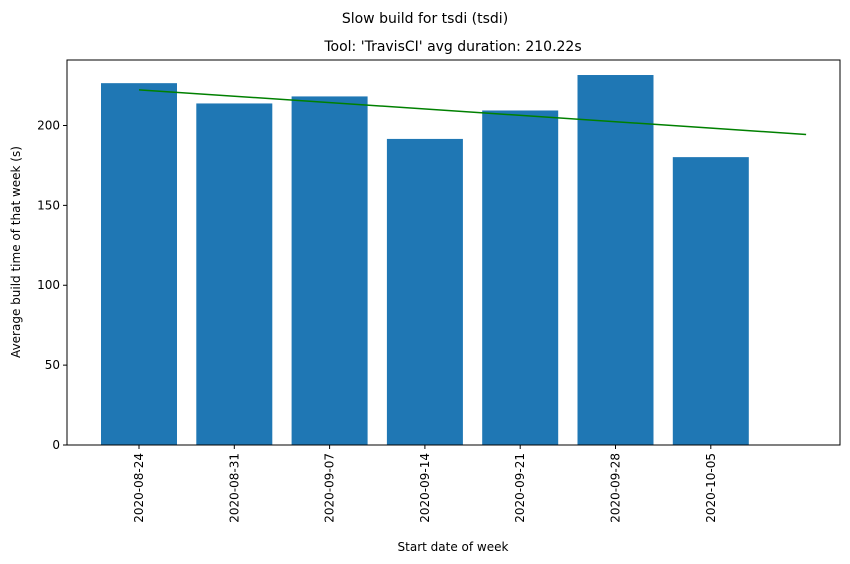 The image size is (850, 564). I want to click on y-tick-label: 200, so click(48, 125).